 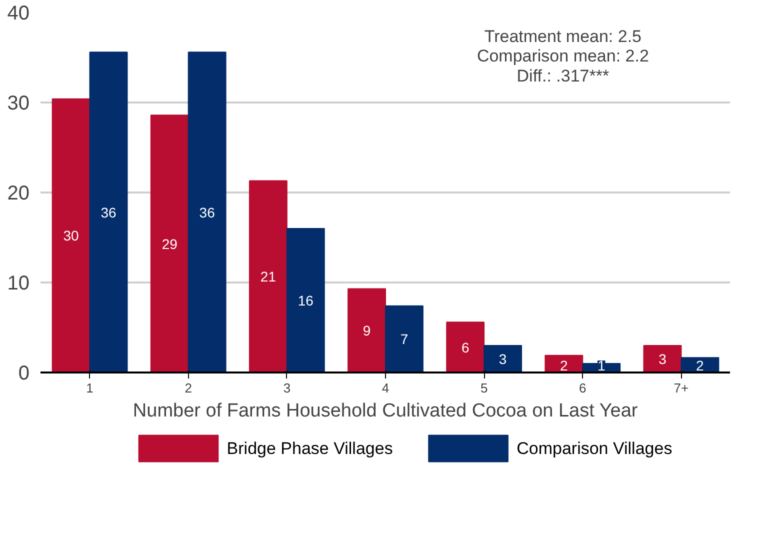 I want to click on data-label: 6, so click(x=465, y=347).